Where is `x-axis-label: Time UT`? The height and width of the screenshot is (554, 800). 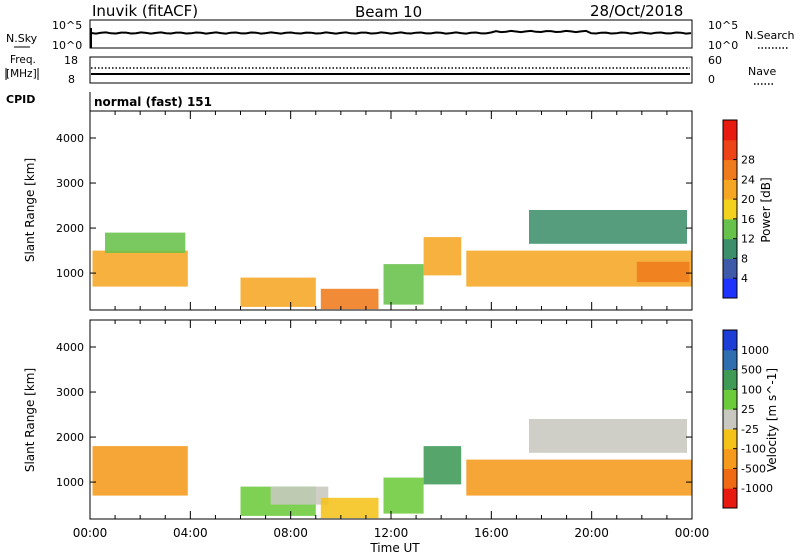
x-axis-label: Time UT is located at coordinates (394, 547).